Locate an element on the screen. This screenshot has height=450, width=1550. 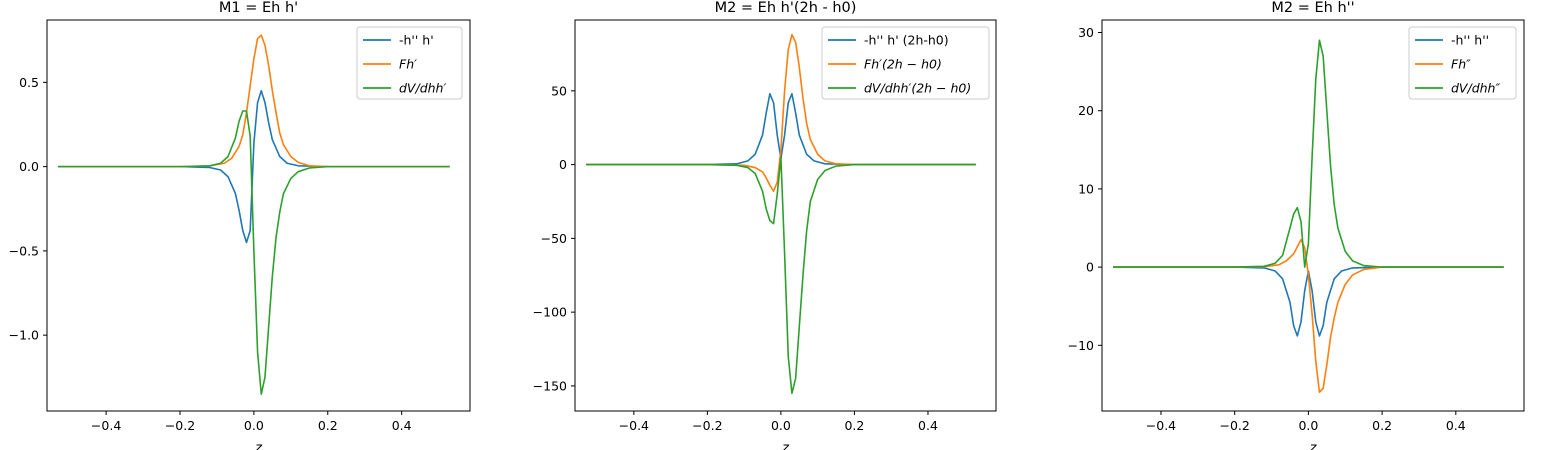
chart-title: M2 = Eh h'(2h - h0) is located at coordinates (786, 8).